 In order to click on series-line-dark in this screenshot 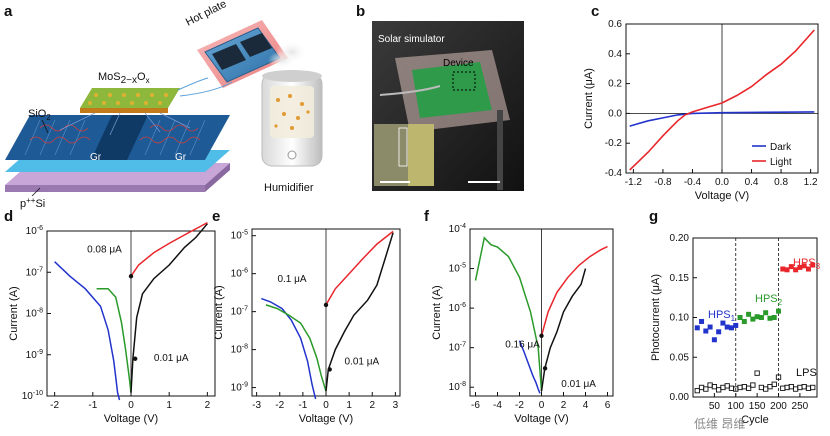, I will do `click(722, 119)`.